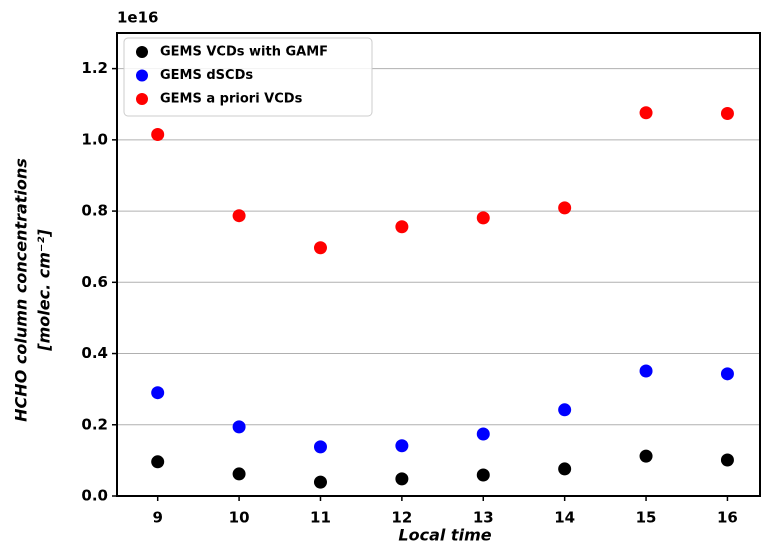 The height and width of the screenshot is (548, 761). I want to click on x-tick-label: 9, so click(157, 518).